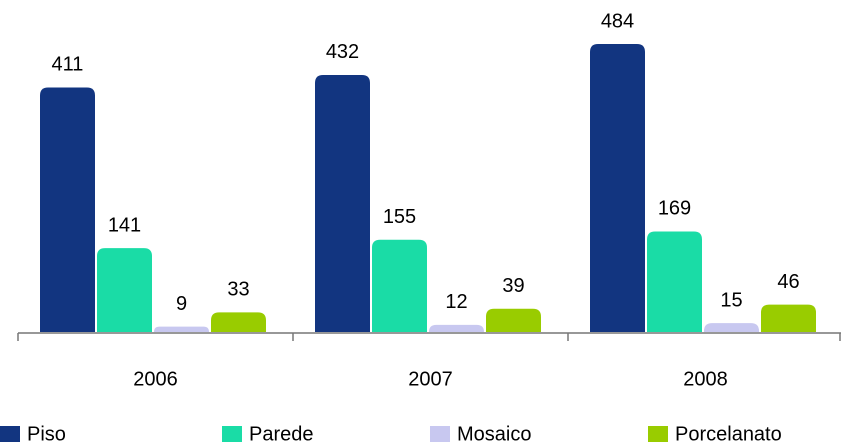  I want to click on data-label: 46, so click(788, 282).